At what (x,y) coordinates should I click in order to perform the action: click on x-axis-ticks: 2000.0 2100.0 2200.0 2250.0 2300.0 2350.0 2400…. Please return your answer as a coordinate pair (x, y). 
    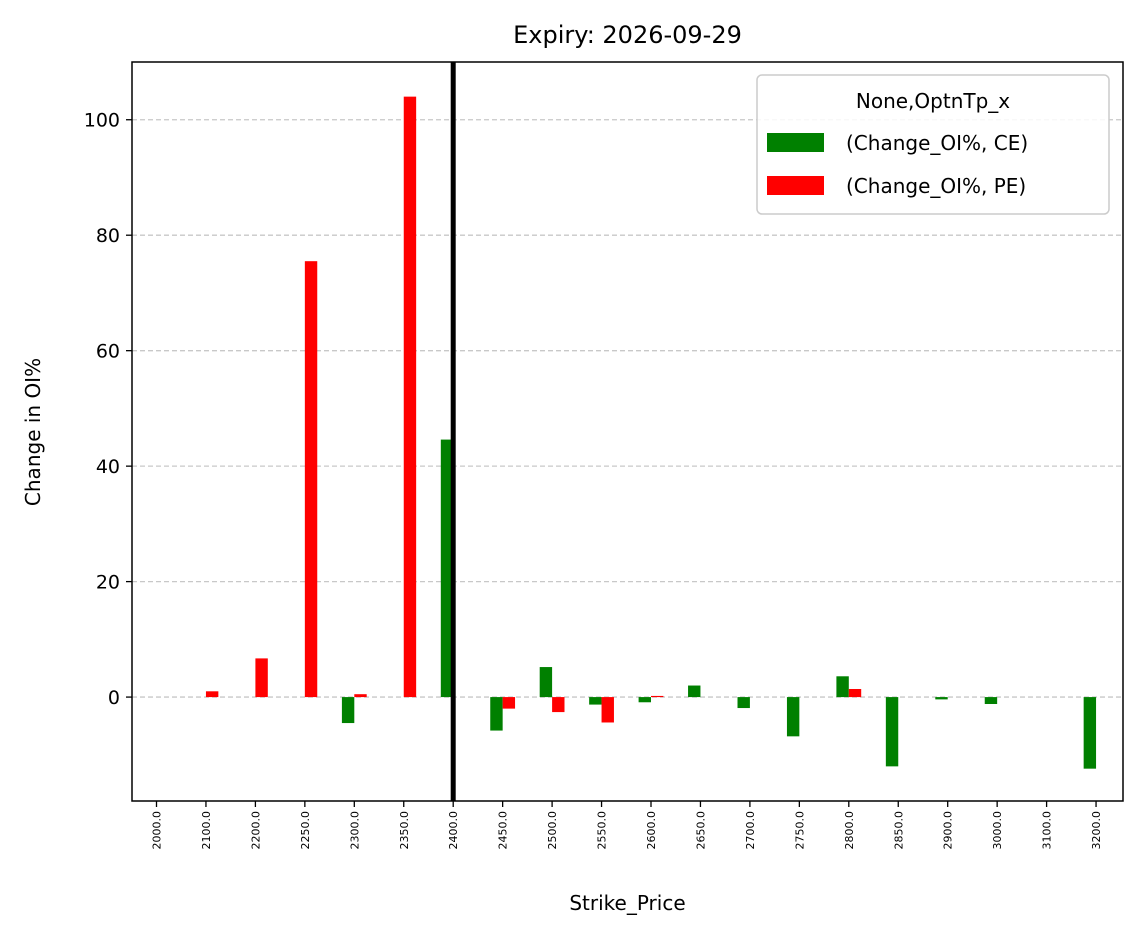
    Looking at the image, I should click on (627, 825).